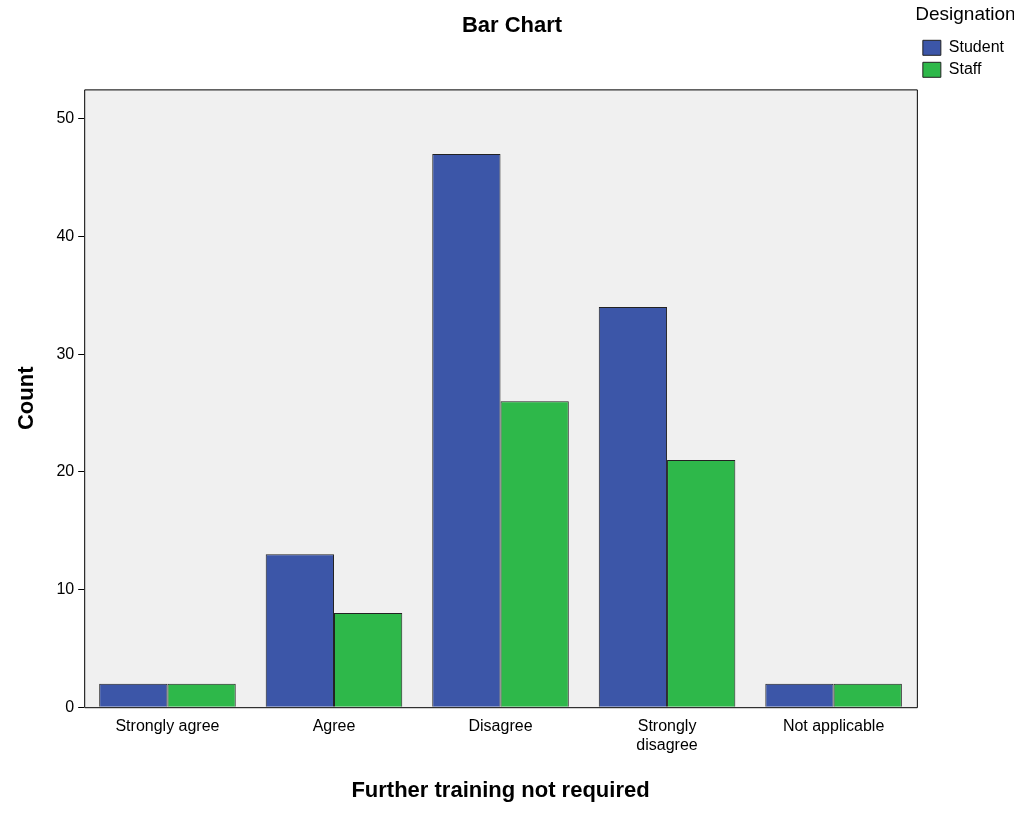 The image size is (1024, 813). Describe the element at coordinates (26, 398) in the screenshot. I see `y-axis-title: Count` at that location.